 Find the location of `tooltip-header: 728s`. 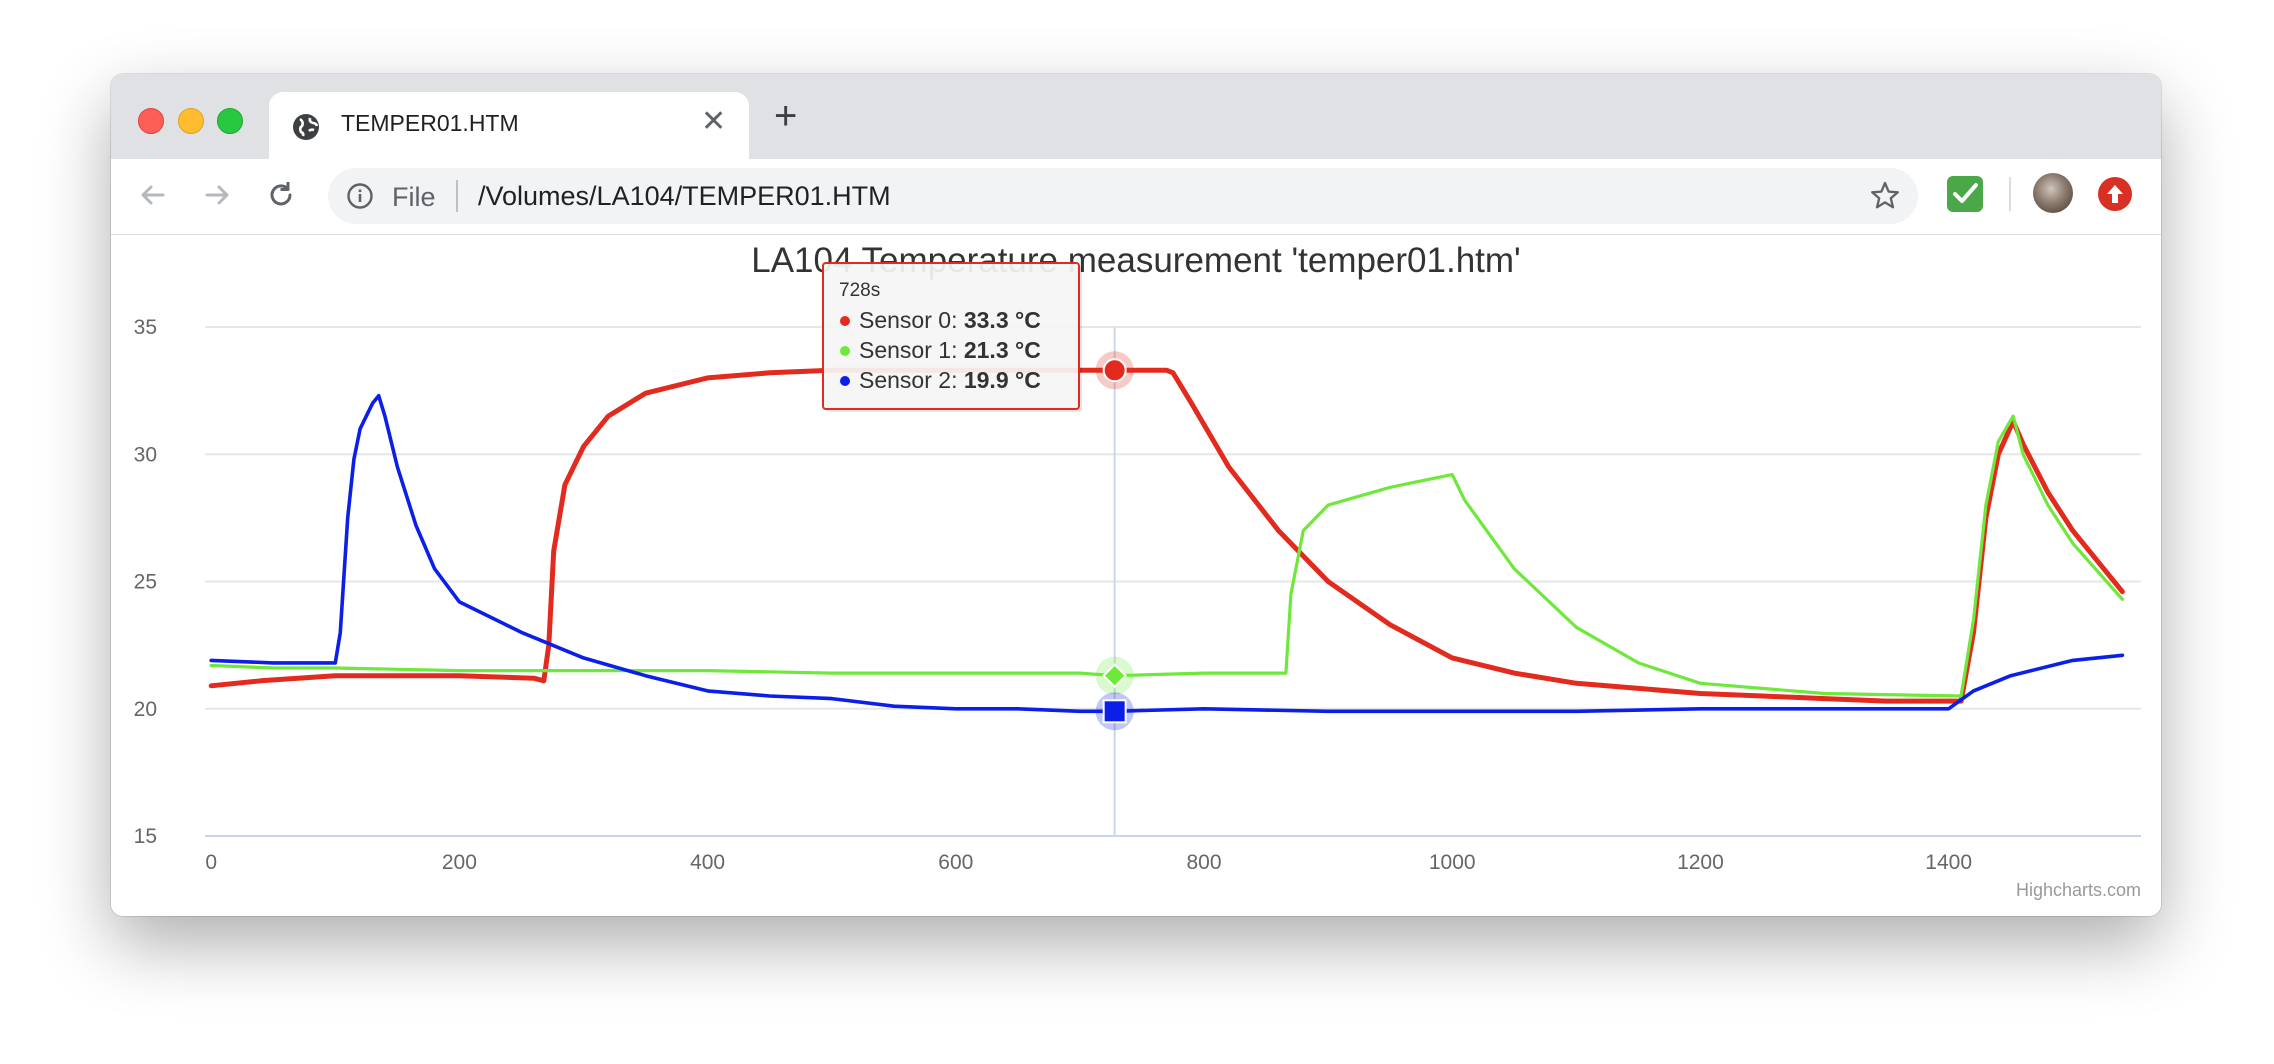

tooltip-header: 728s is located at coordinates (859, 290).